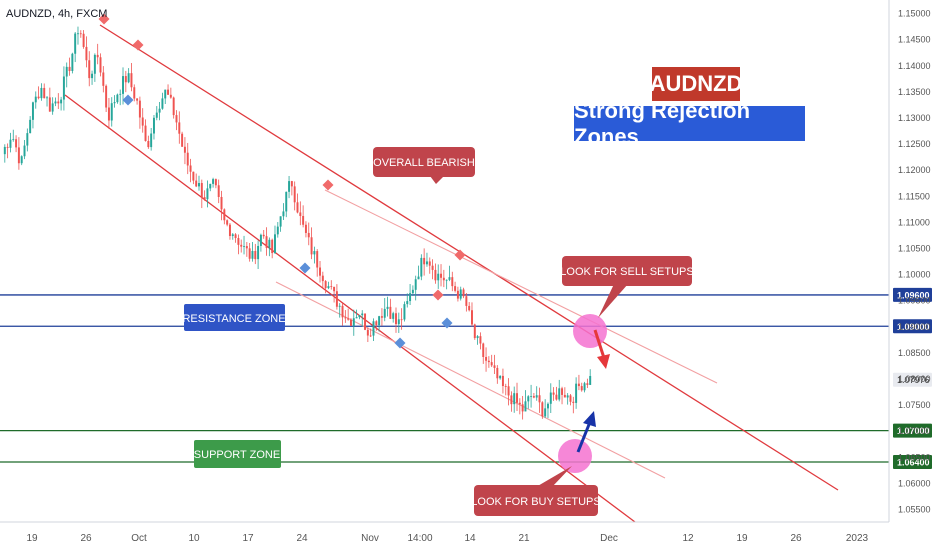  I want to click on x-tick-label: Nov, so click(370, 538).